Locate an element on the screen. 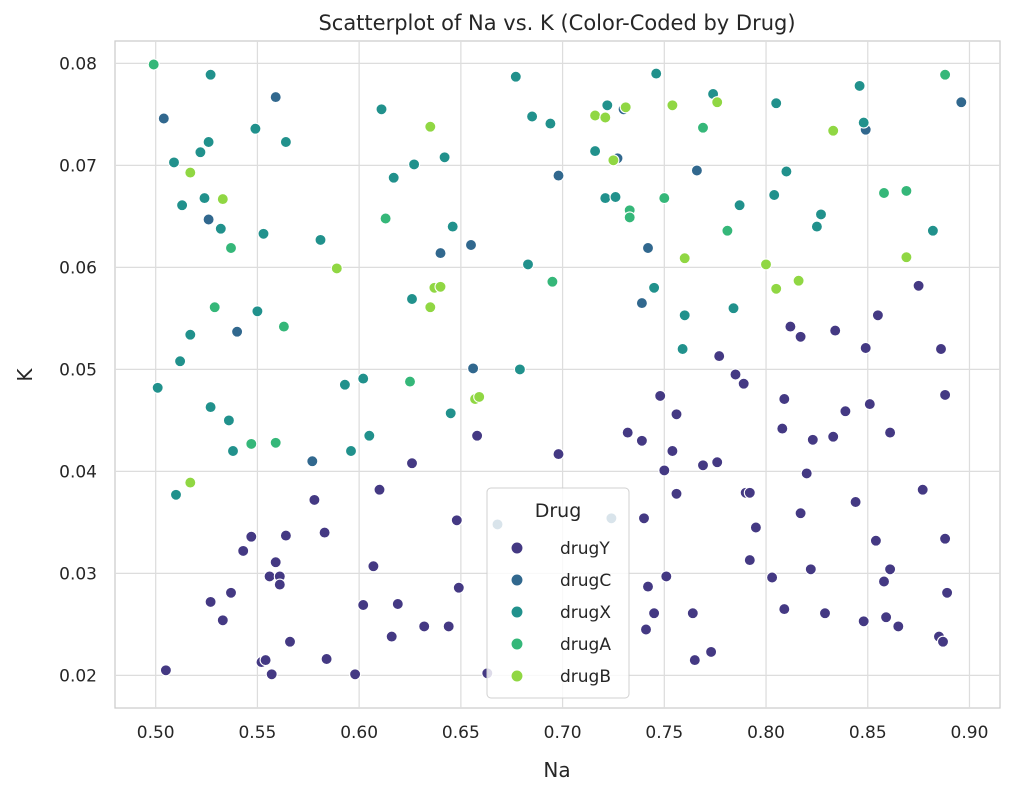 The height and width of the screenshot is (797, 1019). x-tick-label: 0.70 is located at coordinates (563, 733).